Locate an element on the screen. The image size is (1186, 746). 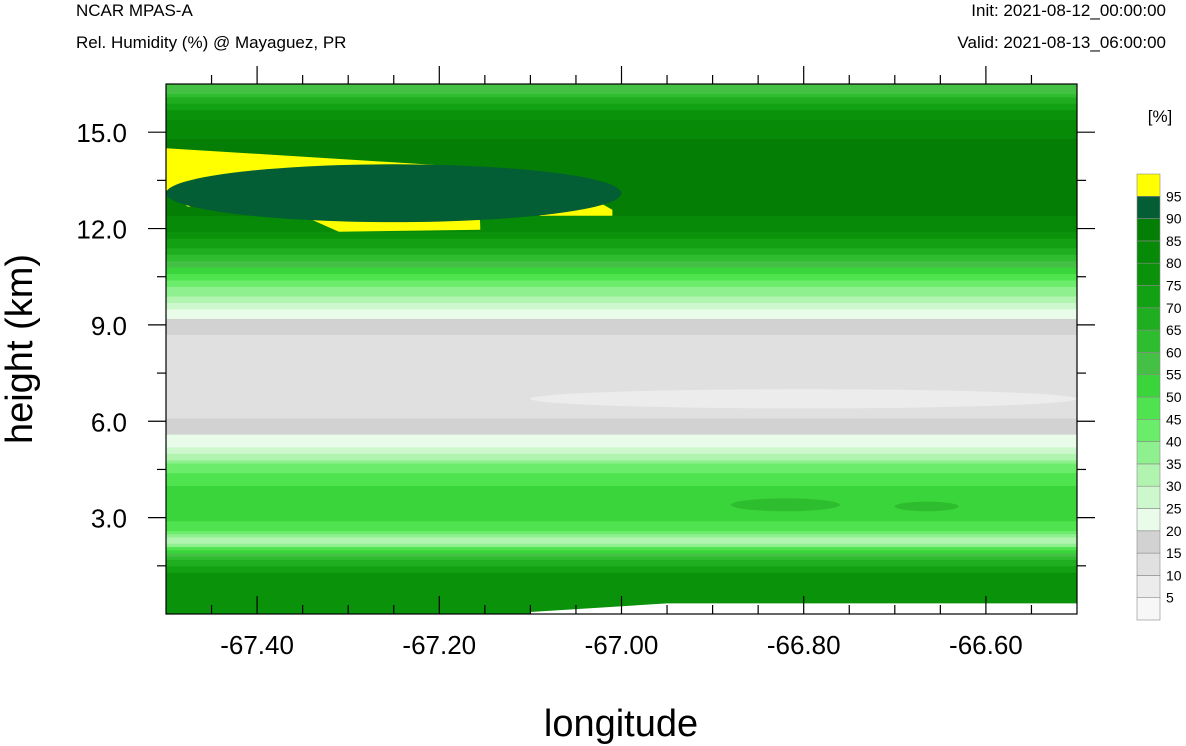
x-tick-label: -67.40 is located at coordinates (257, 645).